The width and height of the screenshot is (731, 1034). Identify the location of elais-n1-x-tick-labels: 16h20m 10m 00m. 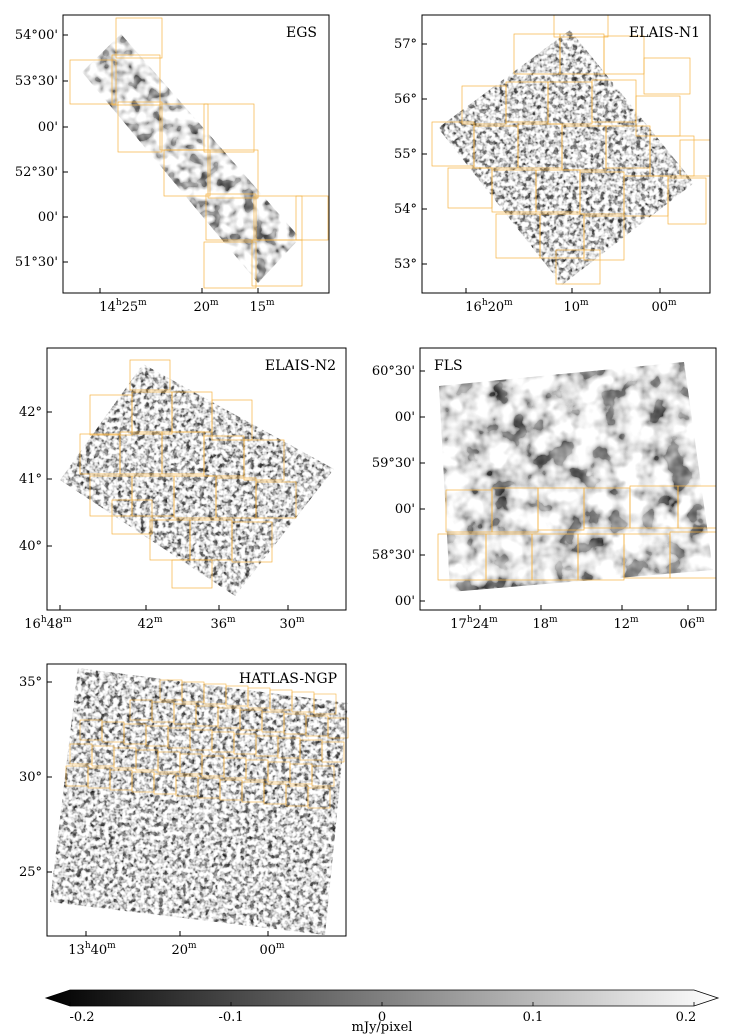
(571, 306).